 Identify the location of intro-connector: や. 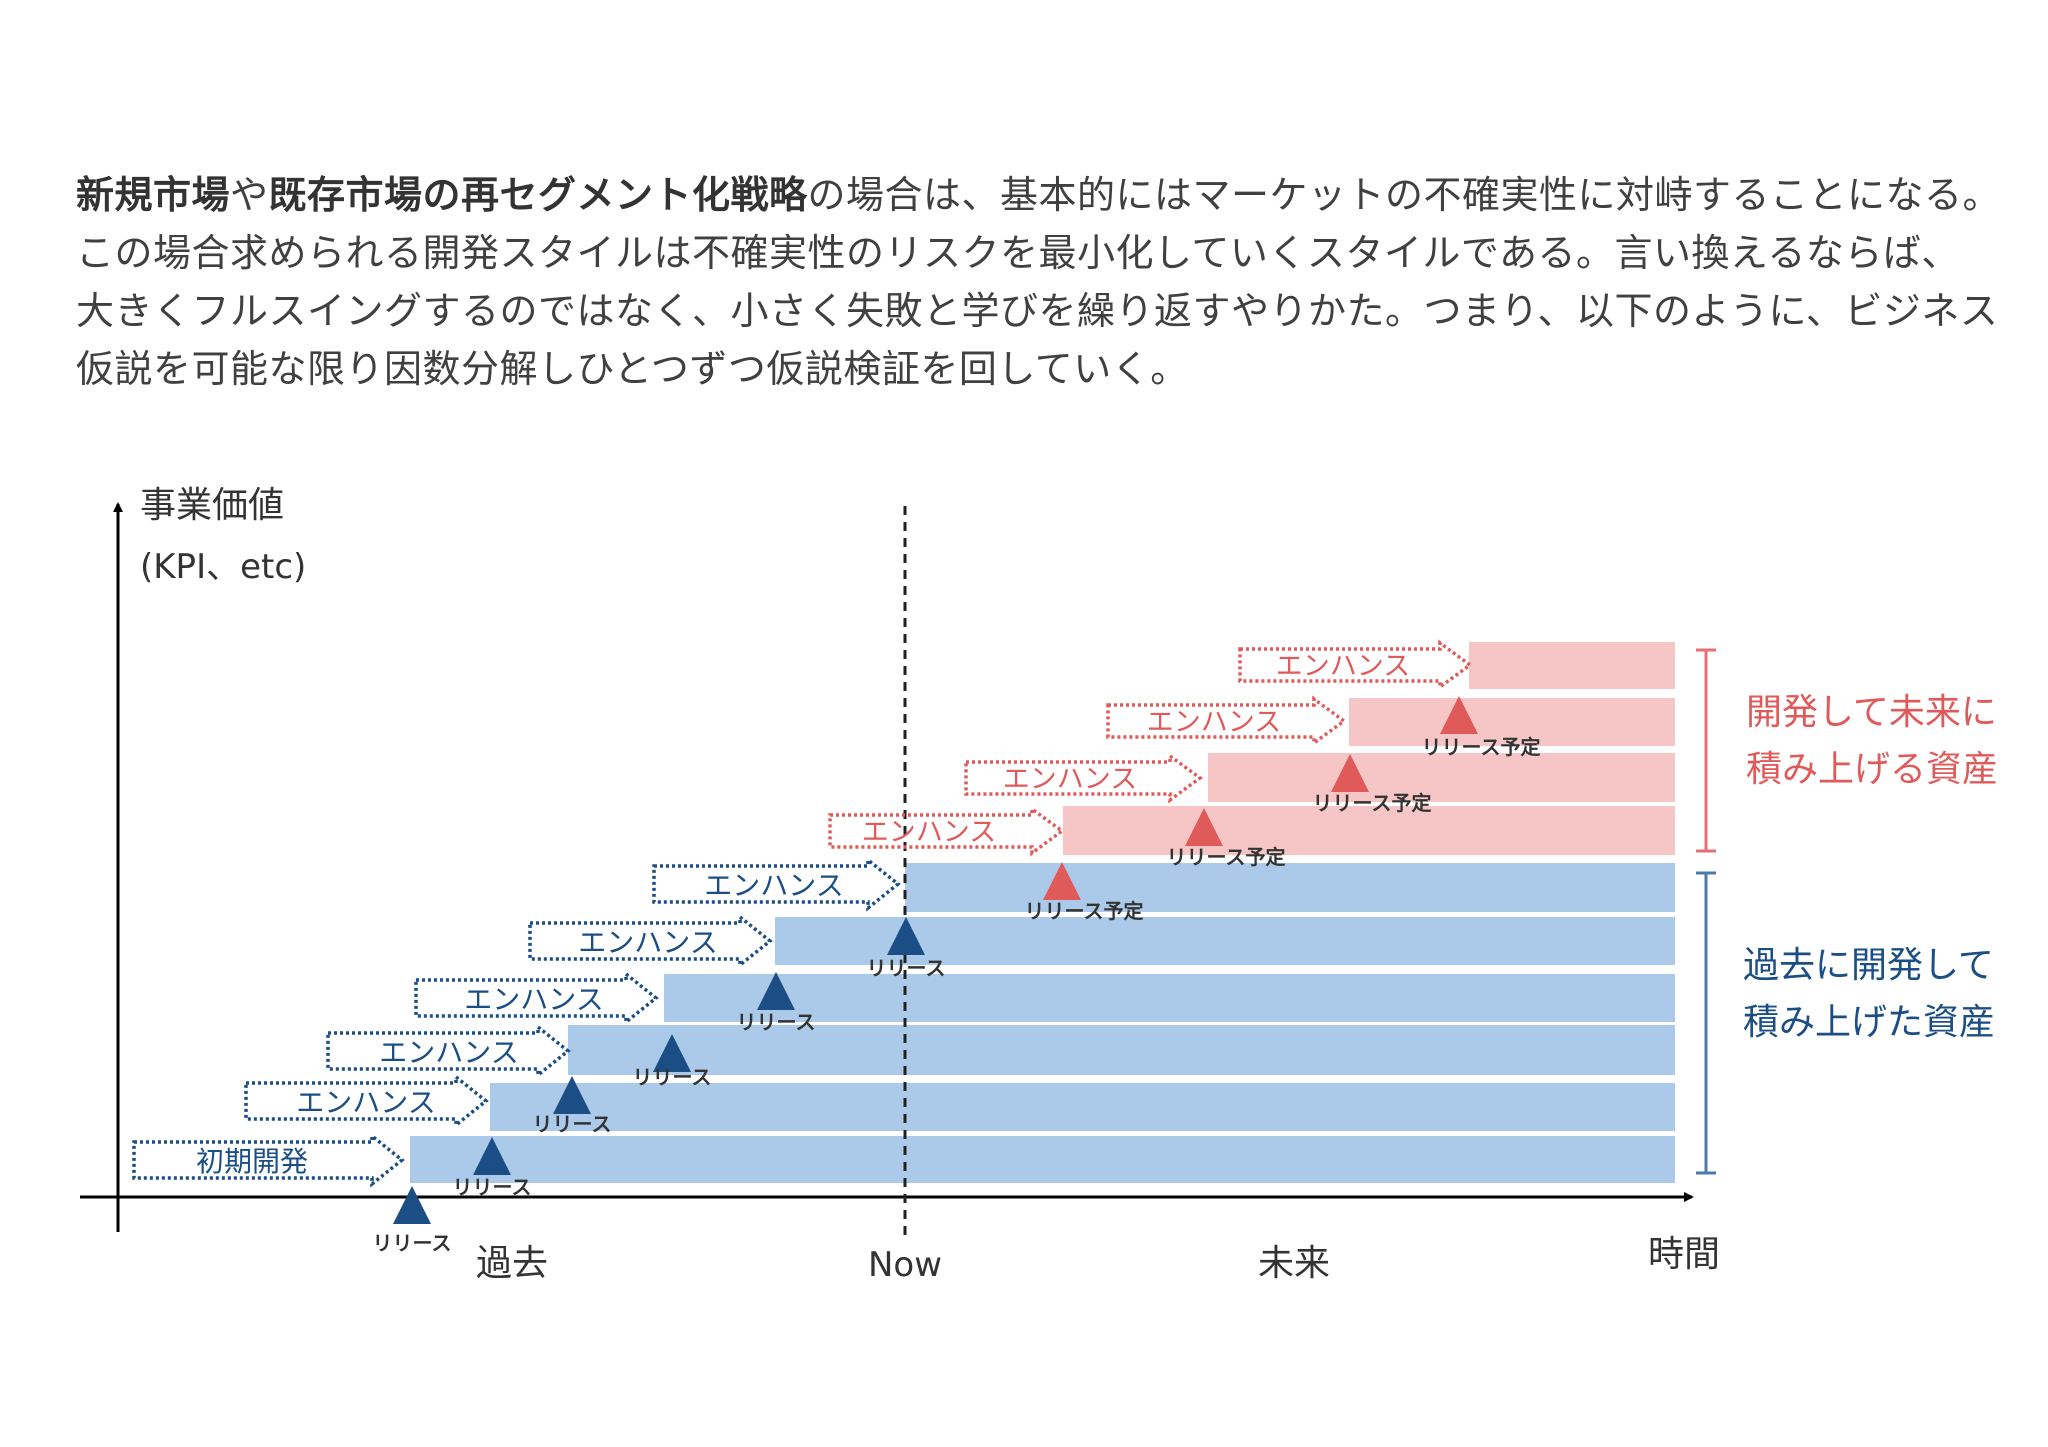
(249, 195).